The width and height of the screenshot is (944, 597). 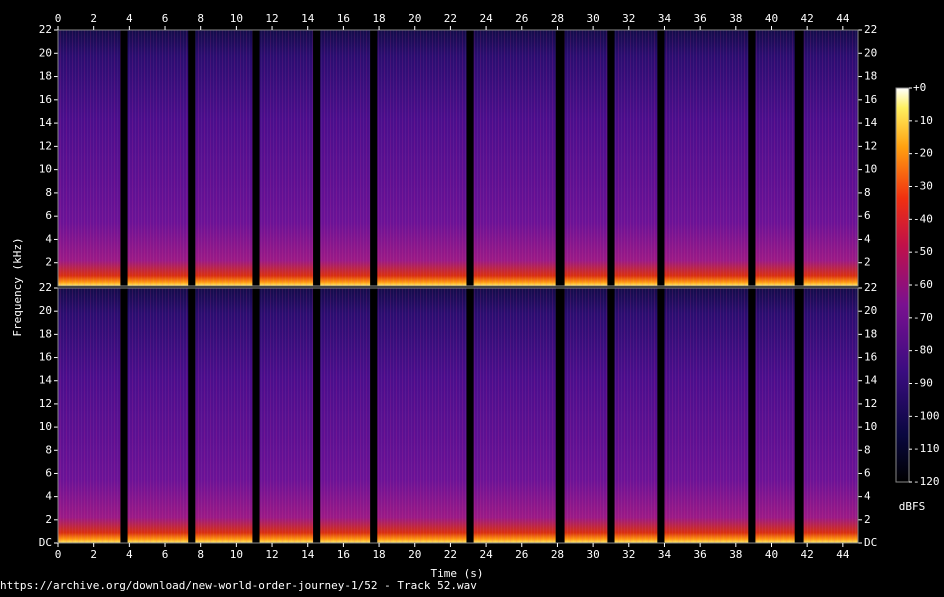 What do you see at coordinates (902, 285) in the screenshot?
I see `colorbar` at bounding box center [902, 285].